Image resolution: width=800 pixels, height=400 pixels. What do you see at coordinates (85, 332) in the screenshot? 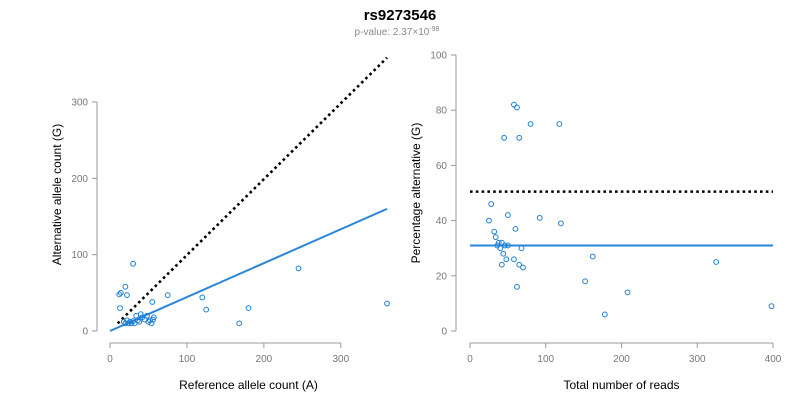
I see `left-y-tick-label: 0` at bounding box center [85, 332].